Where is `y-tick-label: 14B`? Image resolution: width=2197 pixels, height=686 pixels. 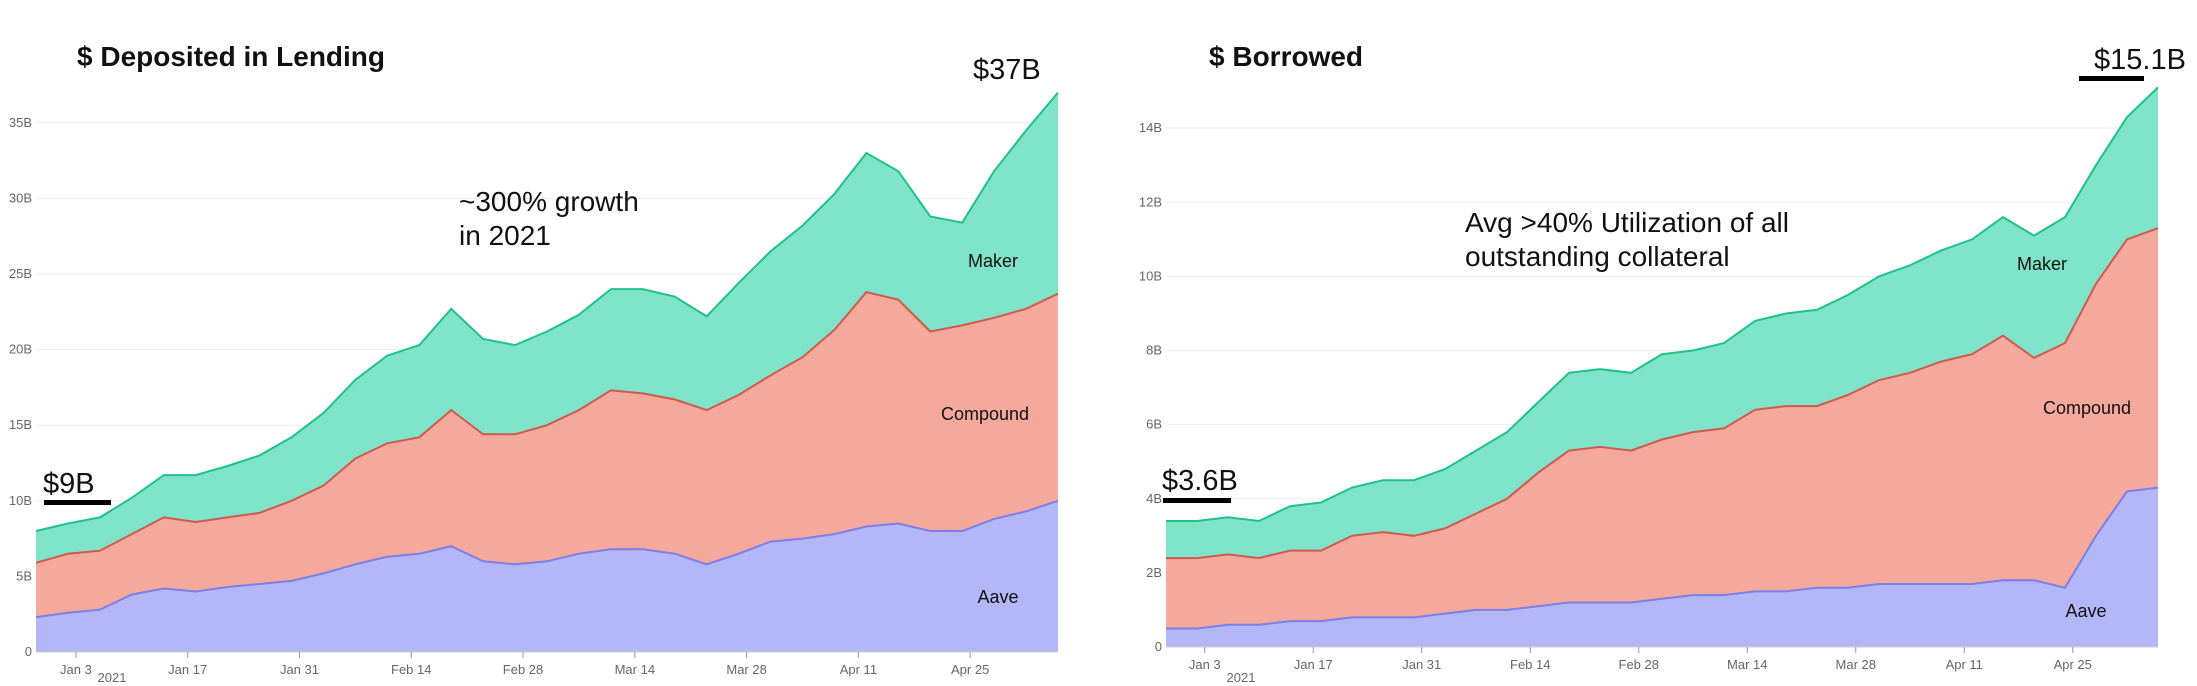
y-tick-label: 14B is located at coordinates (1150, 127).